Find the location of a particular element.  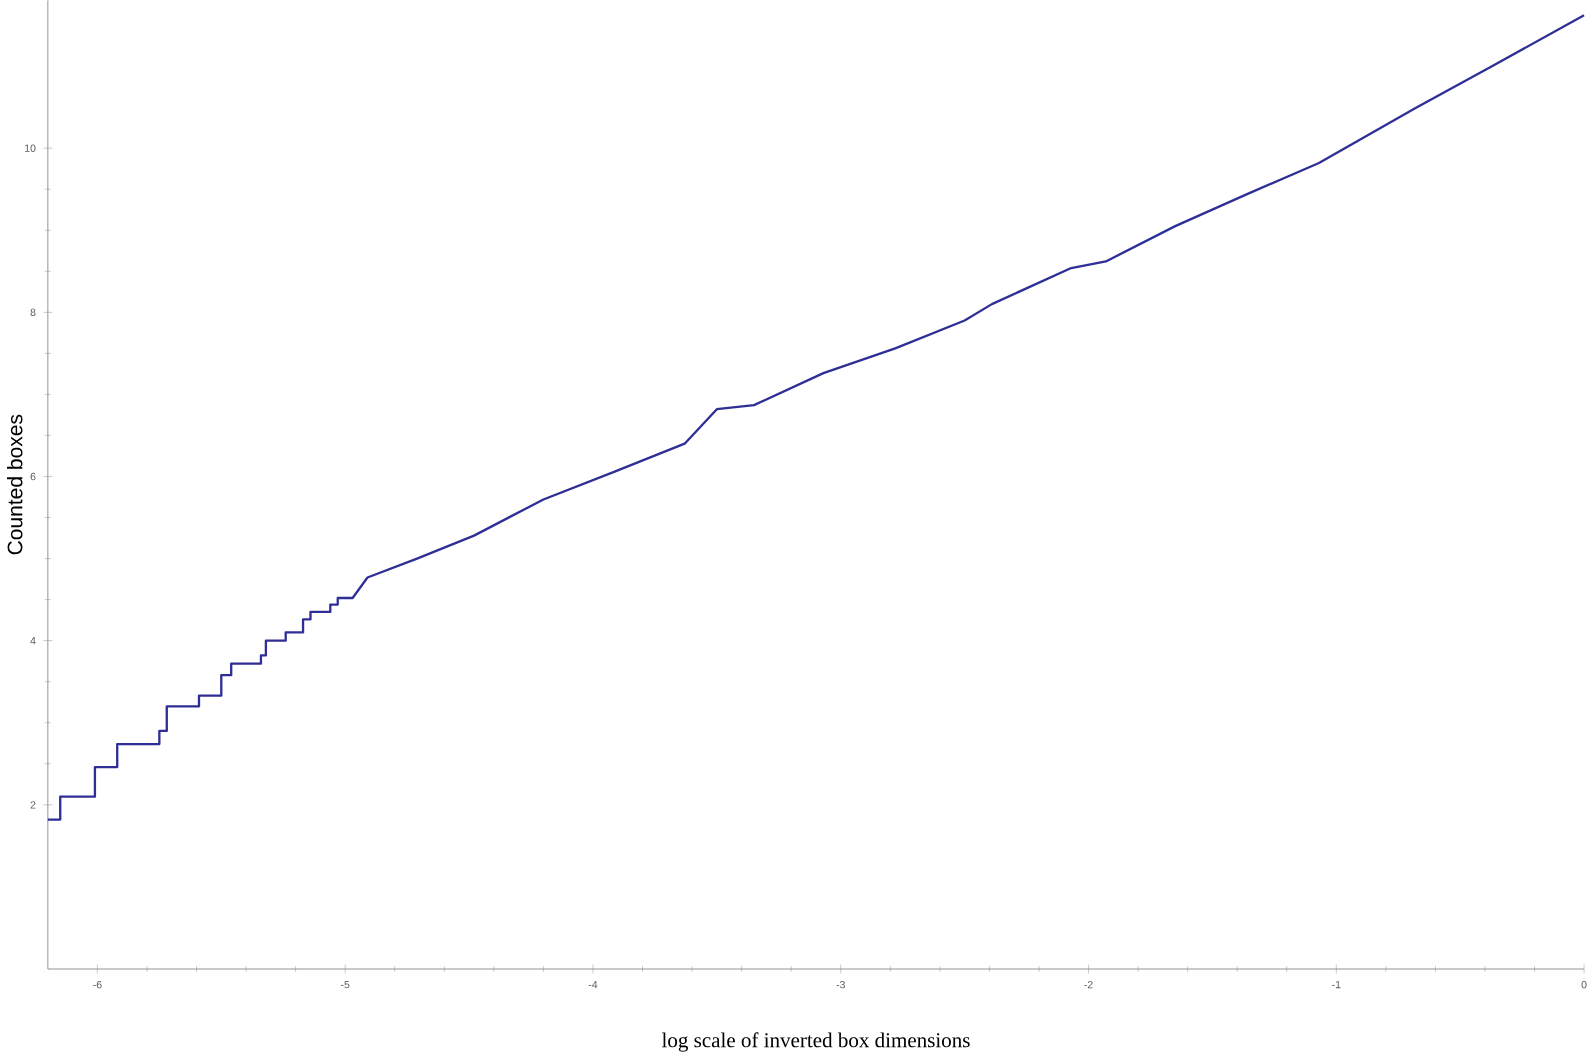

x-axis-title: log scale of inverted box dimensions is located at coordinates (815, 1042).